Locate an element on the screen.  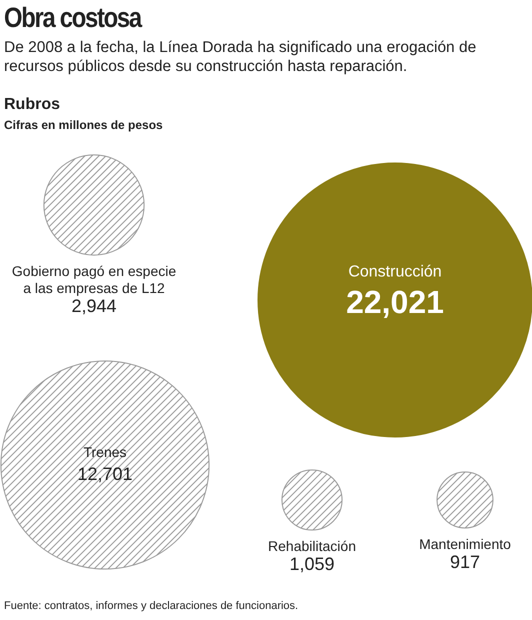
legend-title: Rubros is located at coordinates (32, 105).